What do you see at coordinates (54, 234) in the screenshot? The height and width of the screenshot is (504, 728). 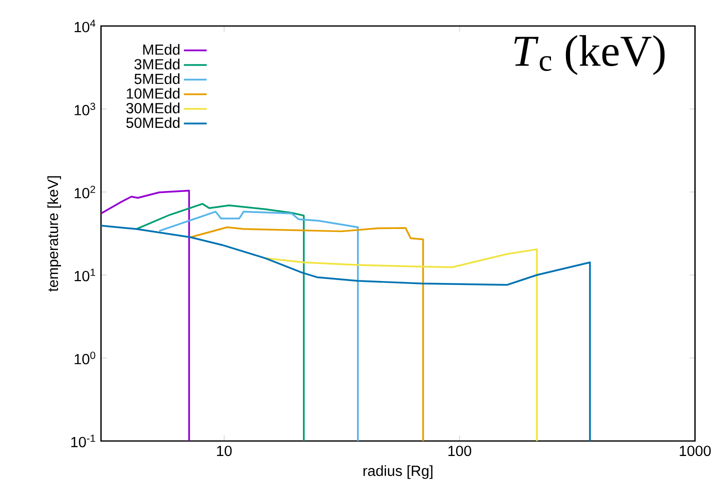 I see `y-axis-title: temperature [keV]` at bounding box center [54, 234].